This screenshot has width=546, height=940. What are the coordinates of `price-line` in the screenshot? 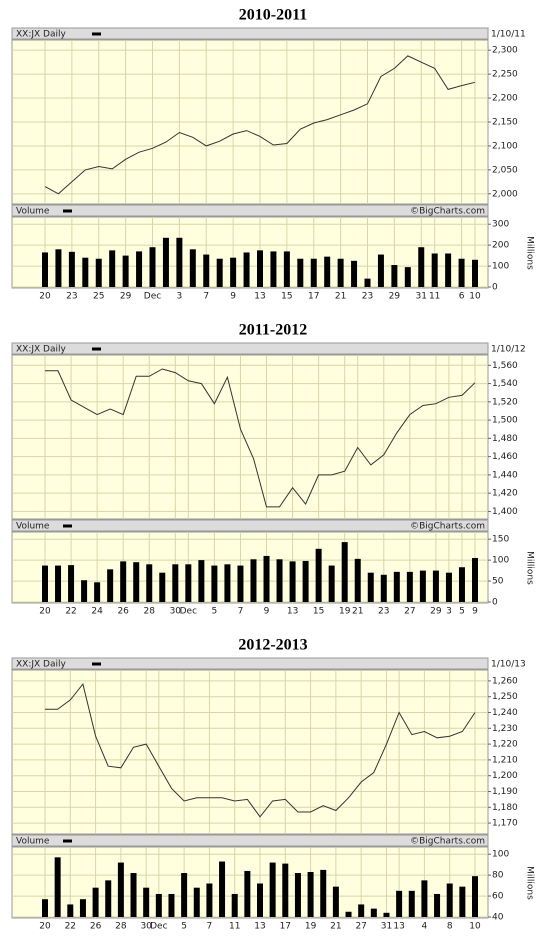 It's located at (260, 125).